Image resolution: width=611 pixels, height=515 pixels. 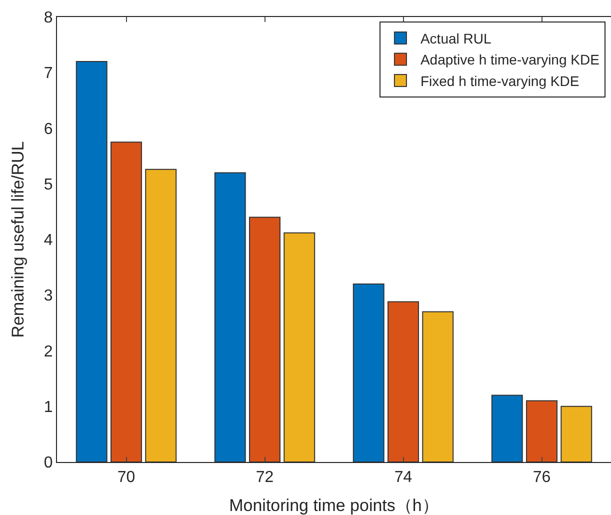 I want to click on y-tick-label: 7, so click(x=48, y=73).